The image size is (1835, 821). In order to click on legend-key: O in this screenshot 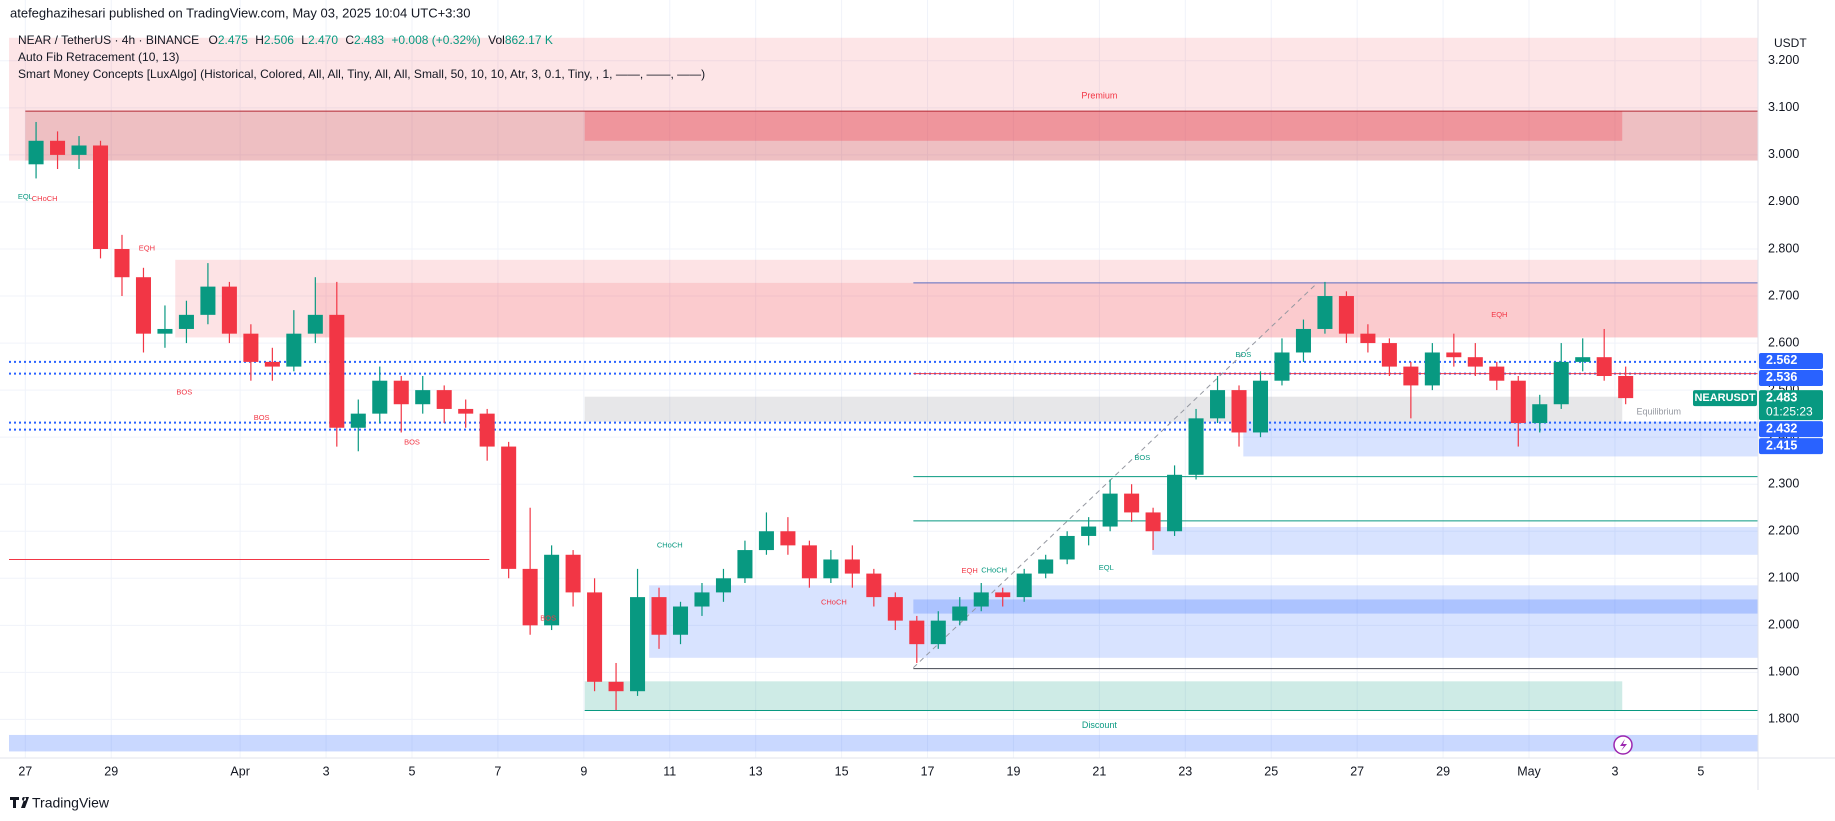, I will do `click(213, 40)`.